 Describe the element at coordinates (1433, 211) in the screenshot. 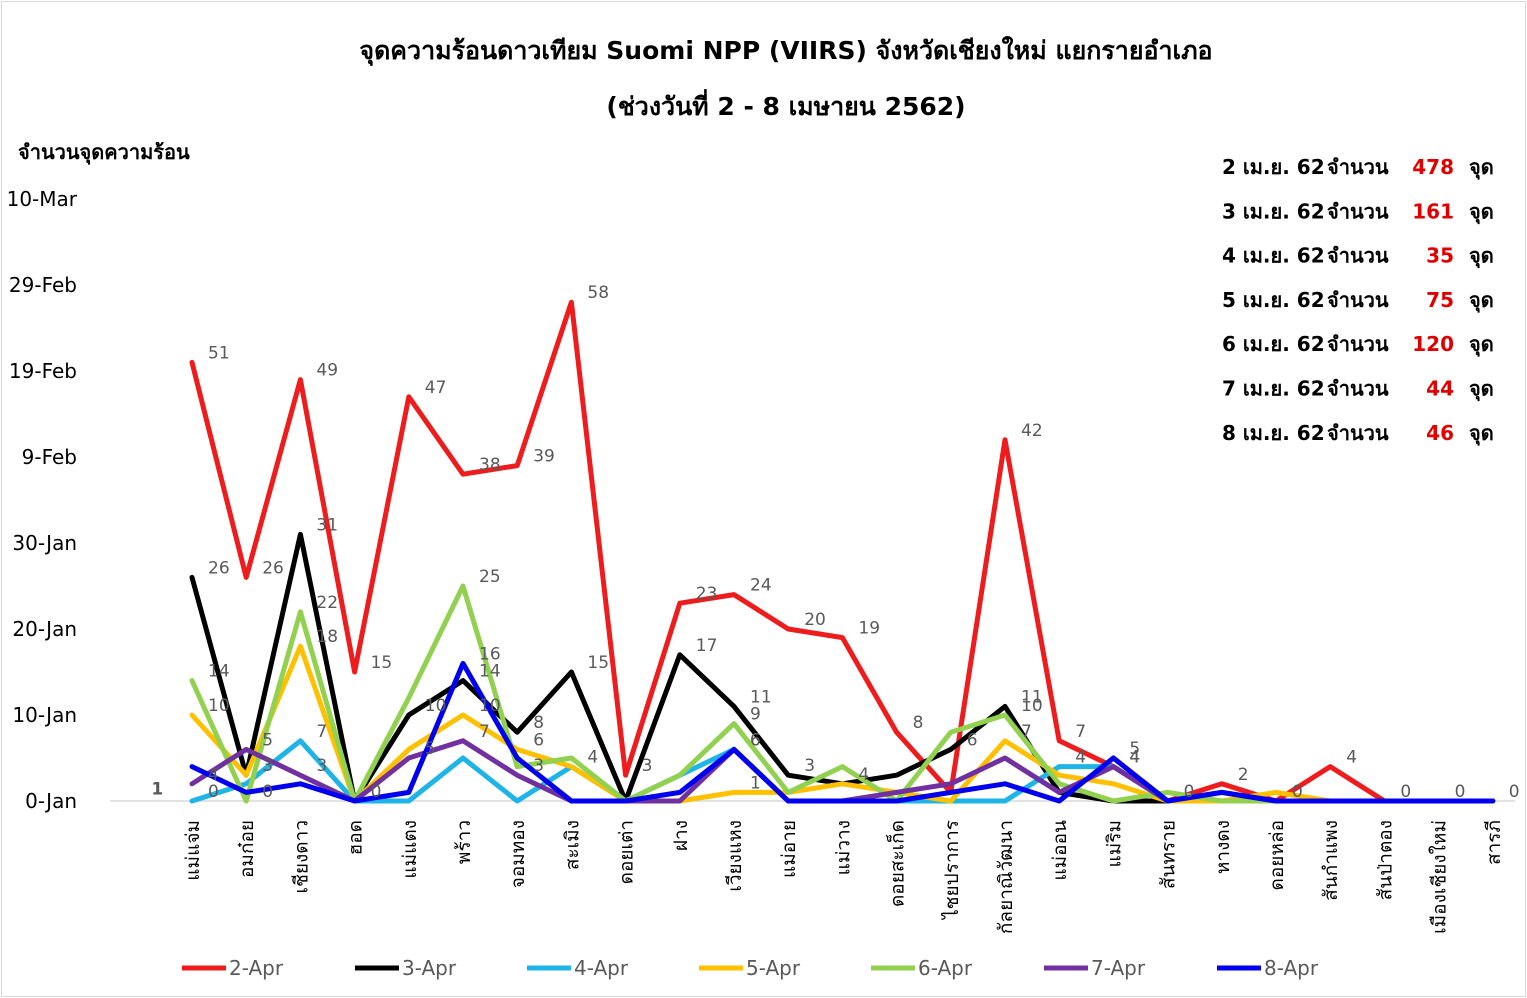

I see `info-count: 161` at that location.